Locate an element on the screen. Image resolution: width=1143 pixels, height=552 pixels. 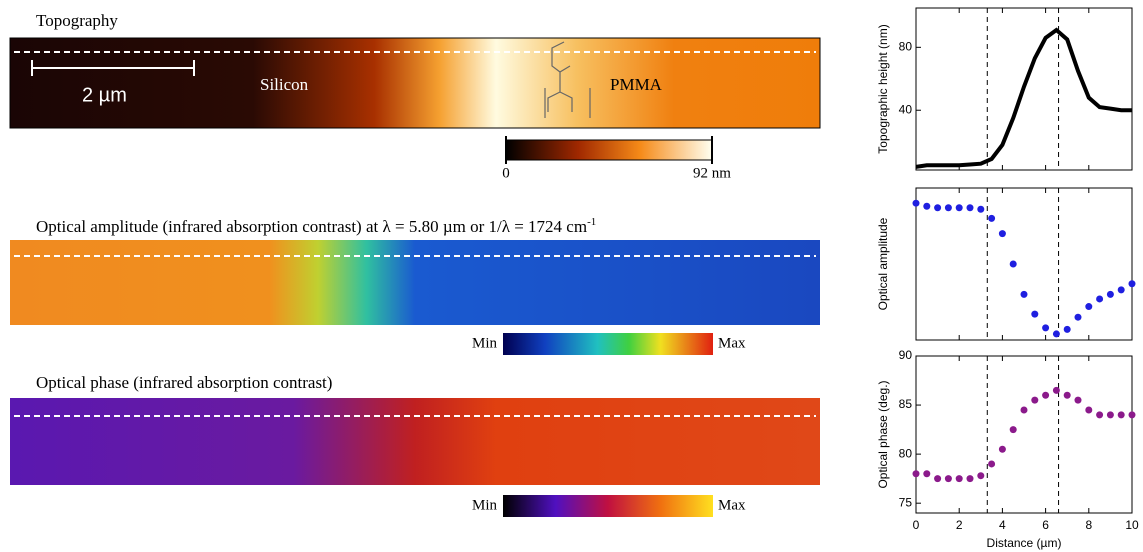
data-line is located at coordinates (1023, 98).